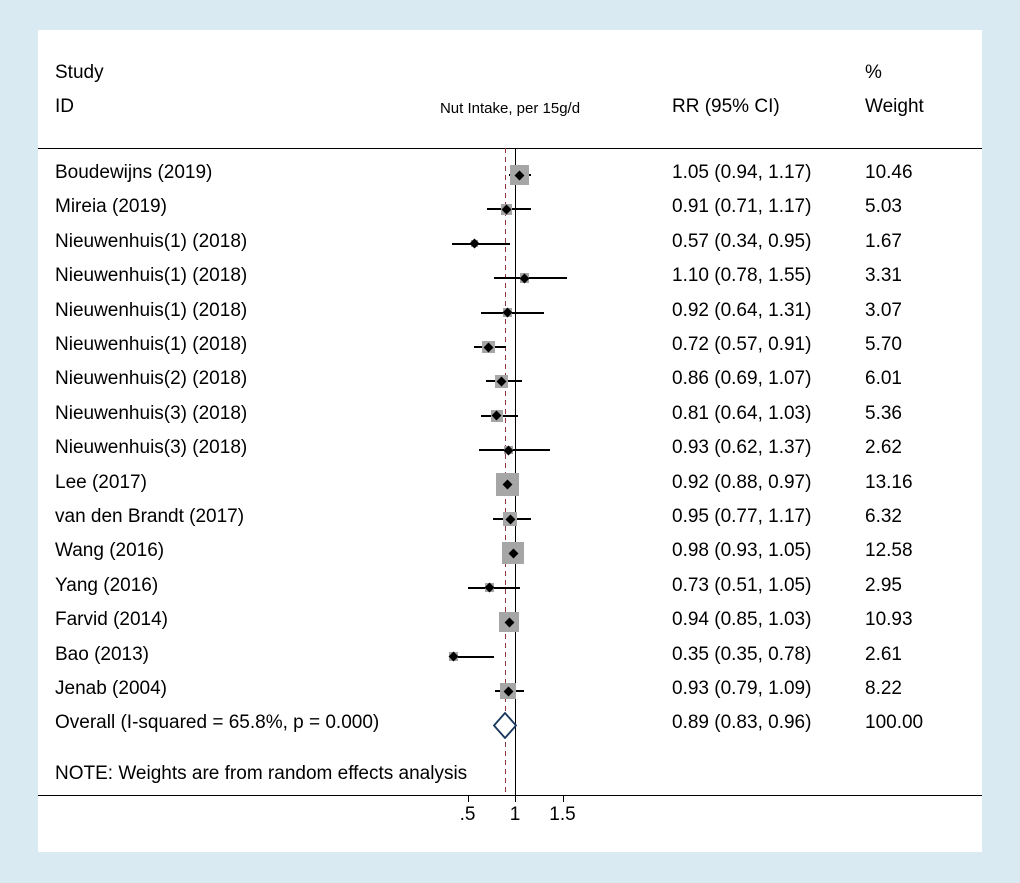 This screenshot has width=1020, height=883. Describe the element at coordinates (742, 551) in the screenshot. I see `rr-value: 0.98 (0.93, 1.05)` at that location.